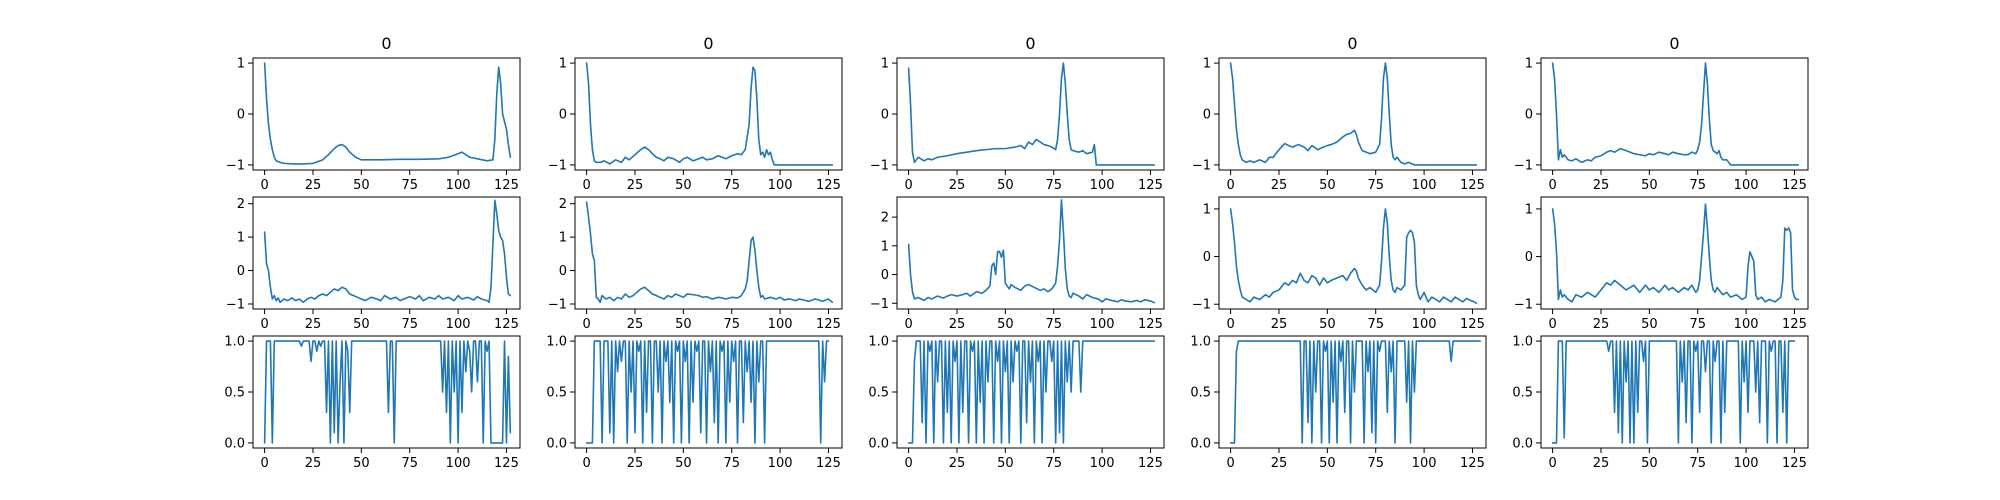 The image size is (2000, 500). I want to click on y-tick-label: 2, so click(241, 204).